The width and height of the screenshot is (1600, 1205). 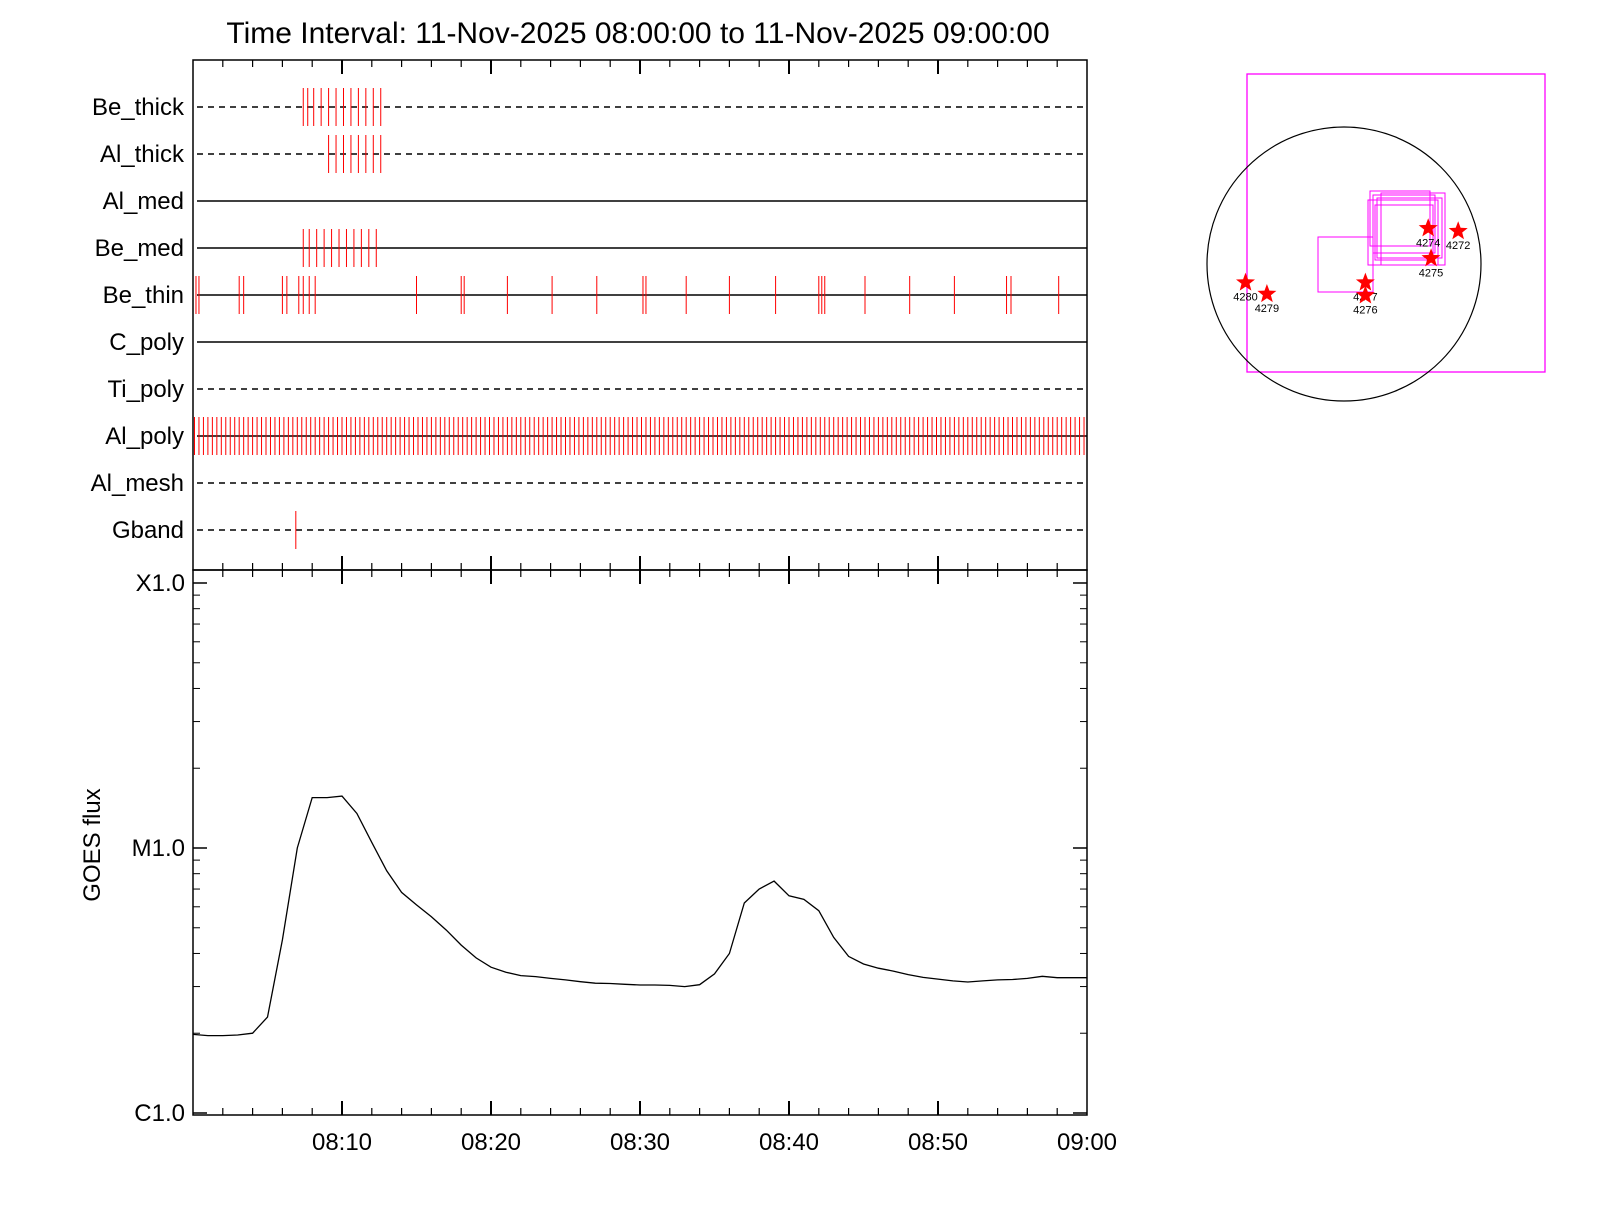 What do you see at coordinates (146, 342) in the screenshot?
I see `filter-label-c-poly: C_poly` at bounding box center [146, 342].